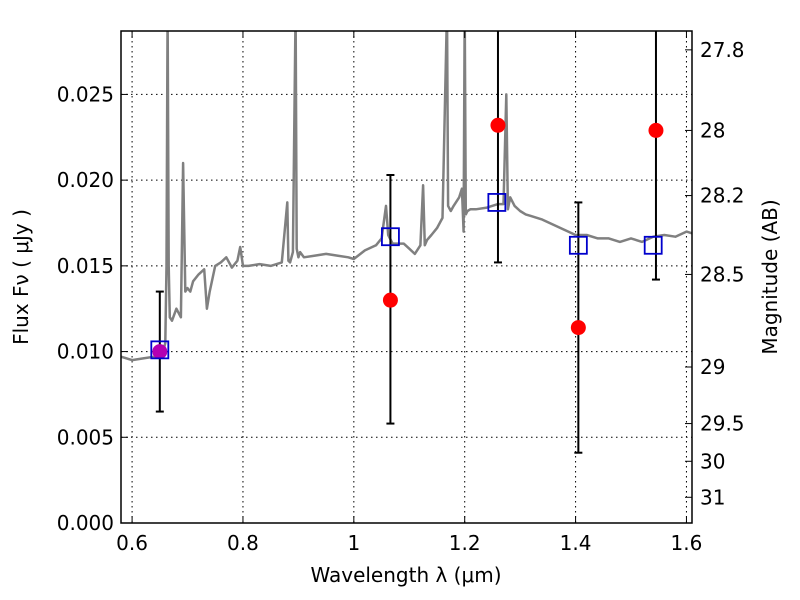 Image resolution: width=800 pixels, height=600 pixels. I want to click on right-tick-label: 28.2, so click(722, 196).